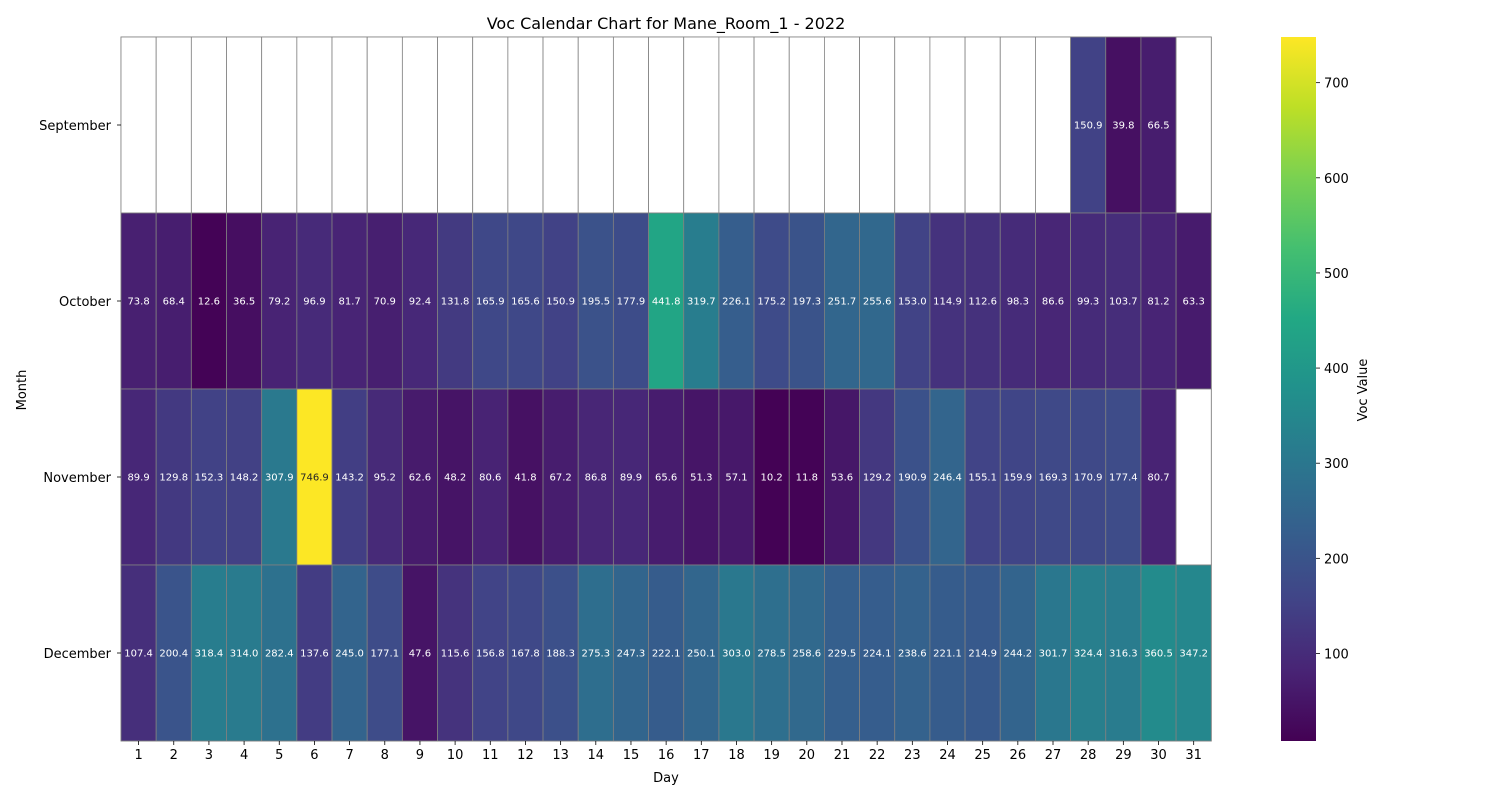  I want to click on cell-value-label: 324.4, so click(1088, 654).